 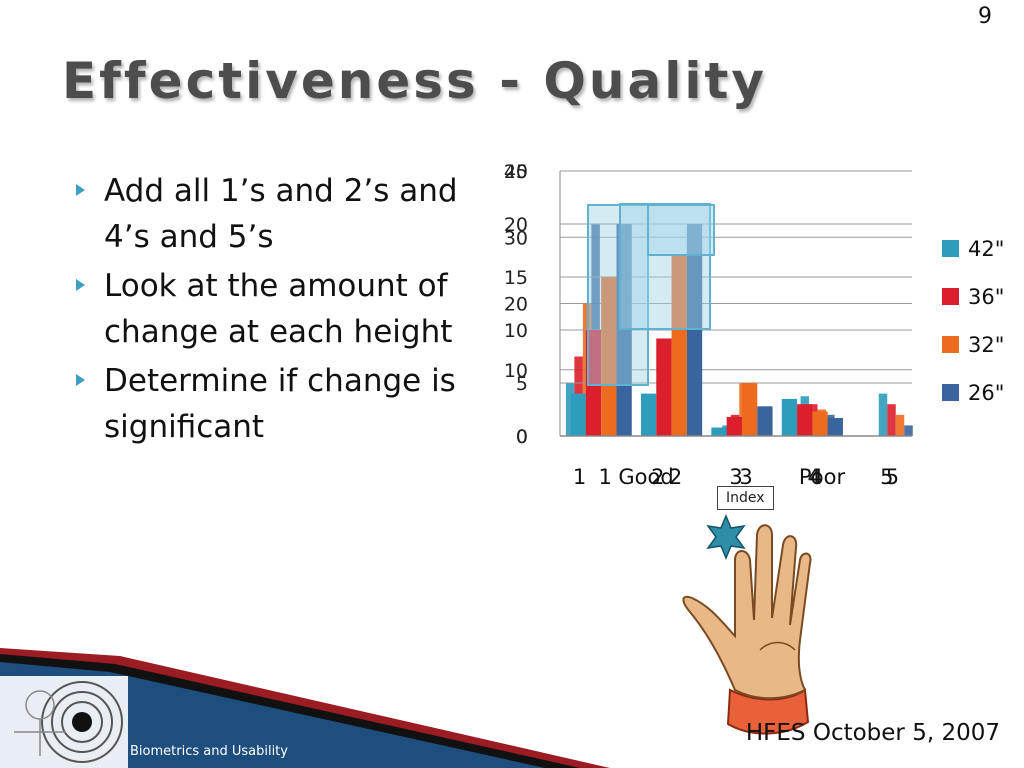 I want to click on chart-legend: 42" 36" 32" 26", so click(x=973, y=321).